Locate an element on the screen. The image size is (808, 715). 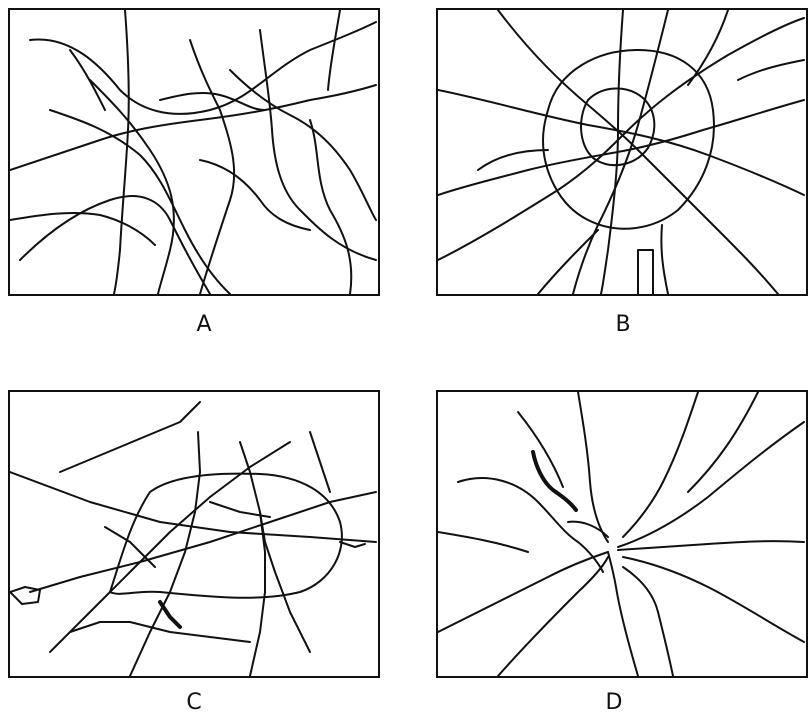
panel-label-d: D is located at coordinates (614, 702).